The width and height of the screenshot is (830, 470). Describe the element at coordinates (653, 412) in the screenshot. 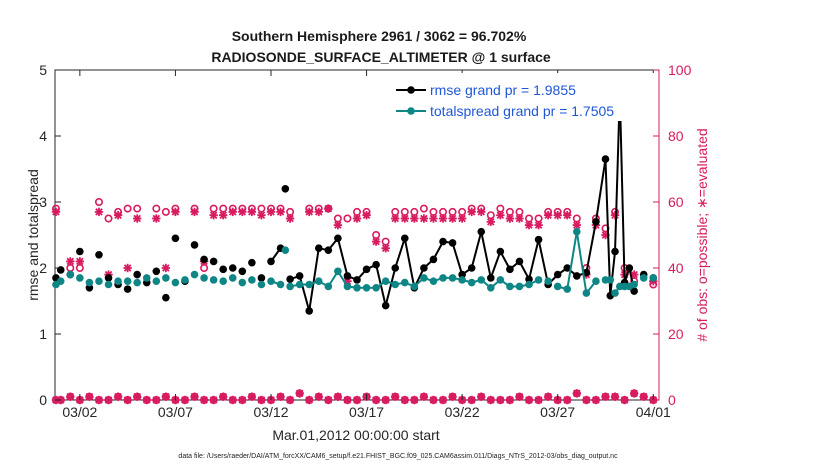

I see `x-tick-label: 04/01` at that location.